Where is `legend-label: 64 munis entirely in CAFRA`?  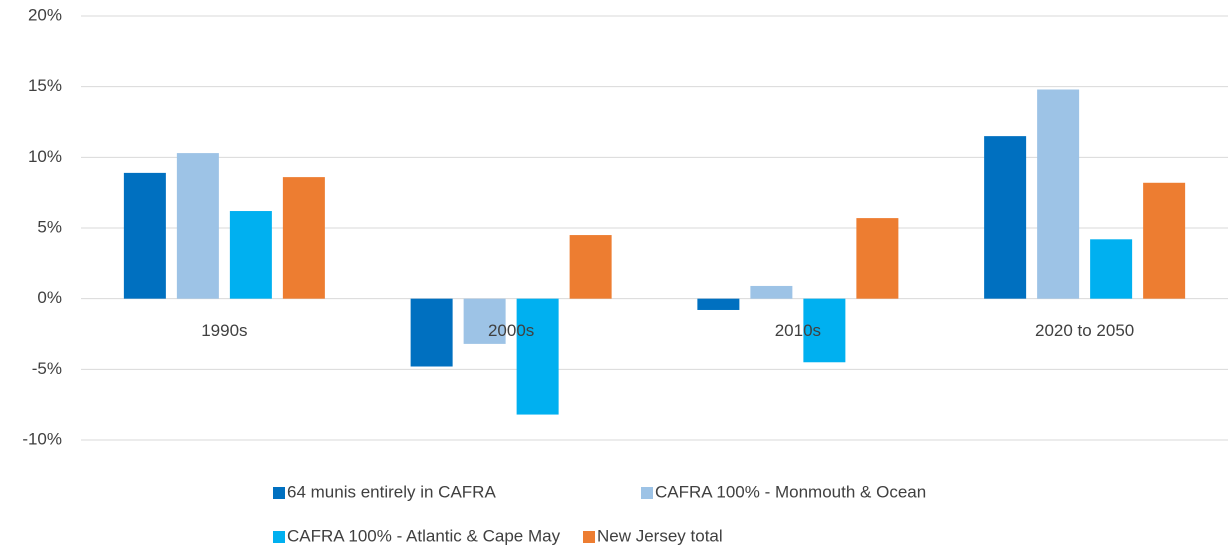 legend-label: 64 munis entirely in CAFRA is located at coordinates (391, 491).